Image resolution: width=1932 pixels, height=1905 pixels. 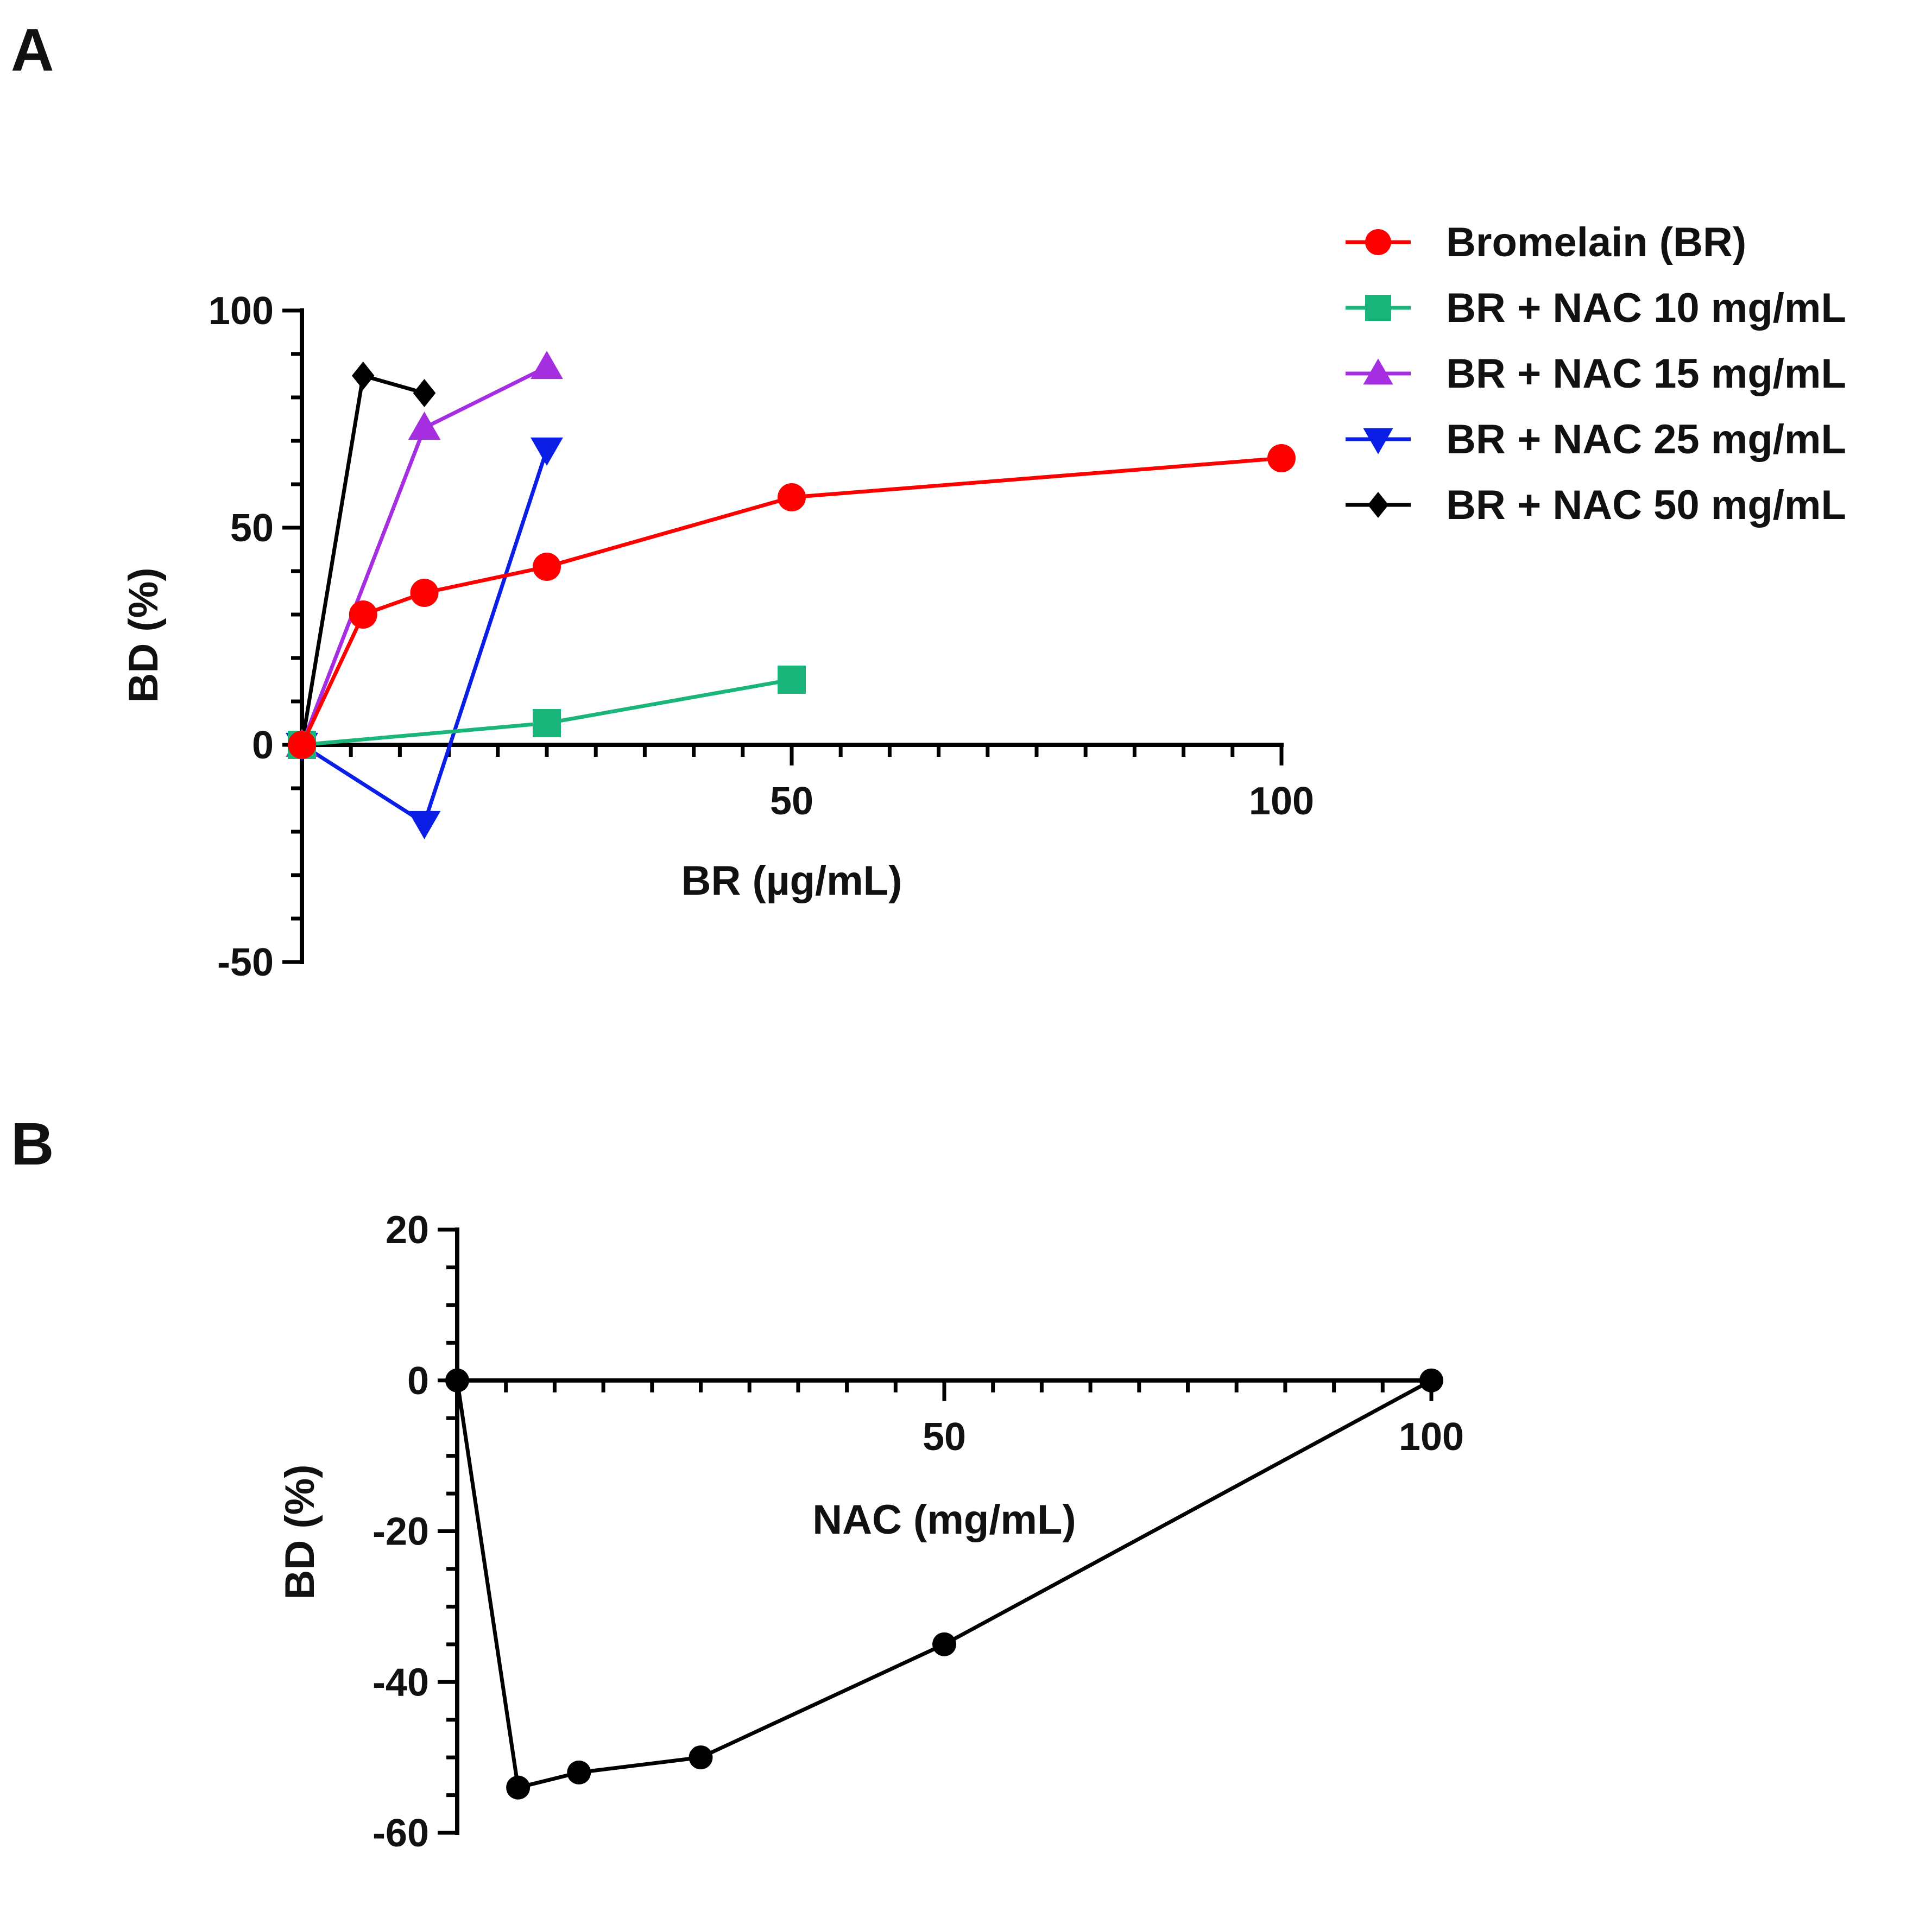 I want to click on legend-label-br-nac-25-mg-ml: BR + NAC 25 mg/mL, so click(x=1646, y=440).